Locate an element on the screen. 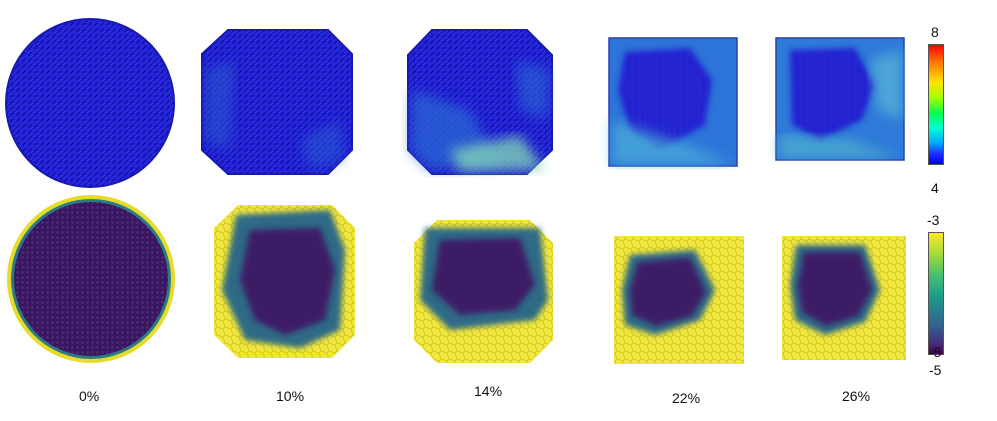 The width and height of the screenshot is (997, 421). colorbar-bottom is located at coordinates (936, 293).